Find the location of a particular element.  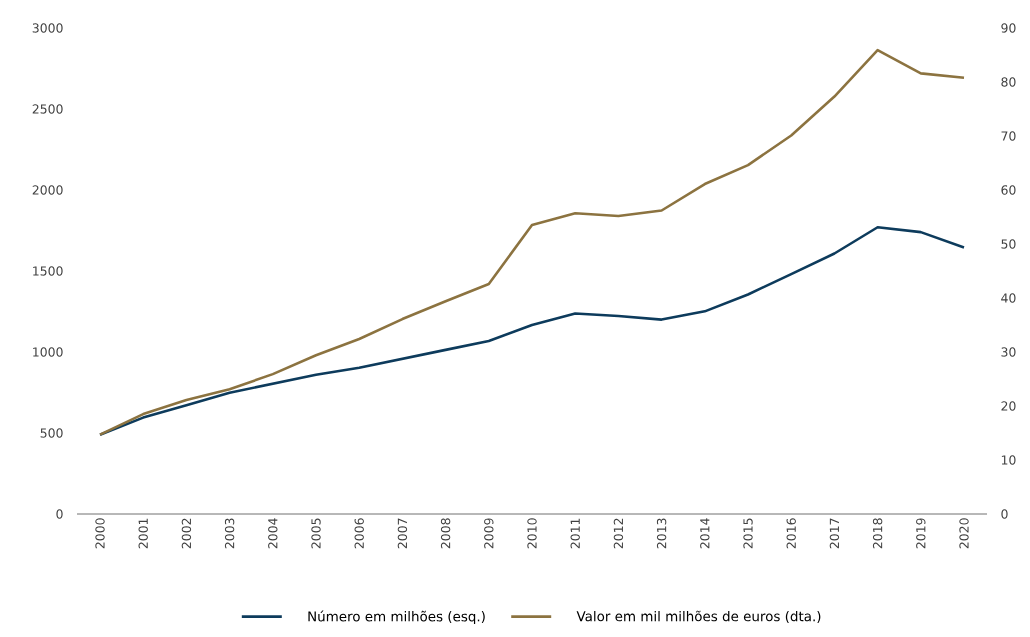

x-tick-label: 2006 is located at coordinates (359, 533).